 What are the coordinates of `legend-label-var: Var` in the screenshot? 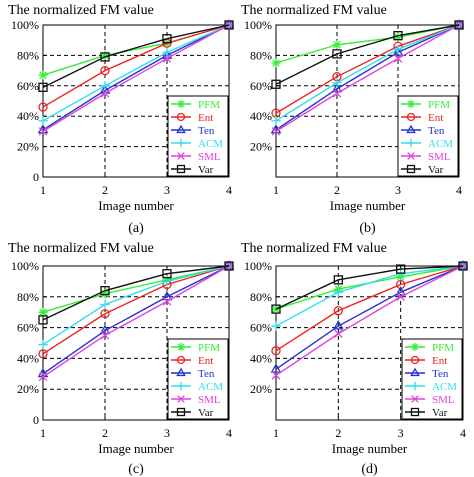 It's located at (436, 170).